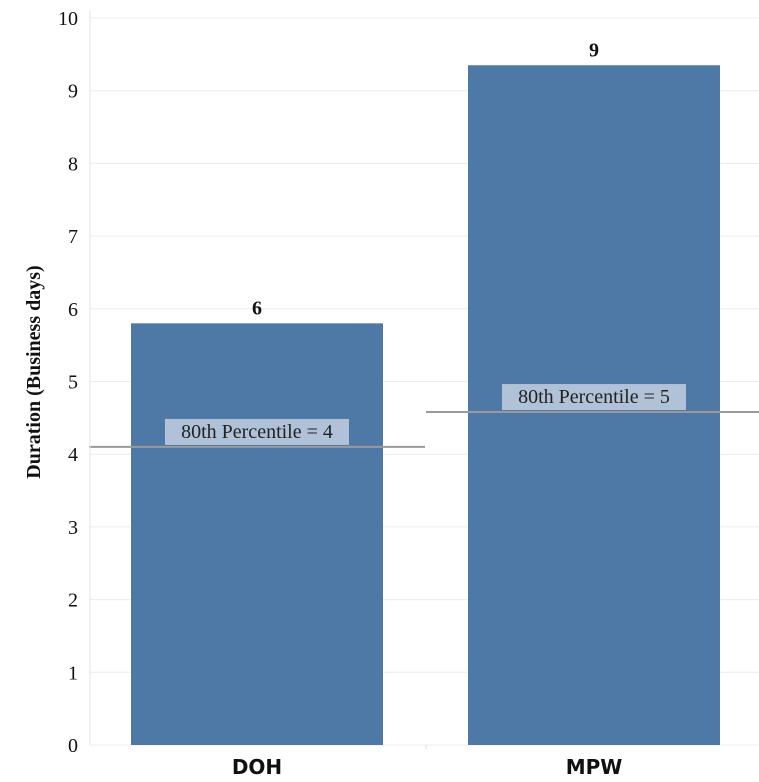 This screenshot has width=759, height=782. Describe the element at coordinates (257, 308) in the screenshot. I see `data-label-doh: 6` at that location.